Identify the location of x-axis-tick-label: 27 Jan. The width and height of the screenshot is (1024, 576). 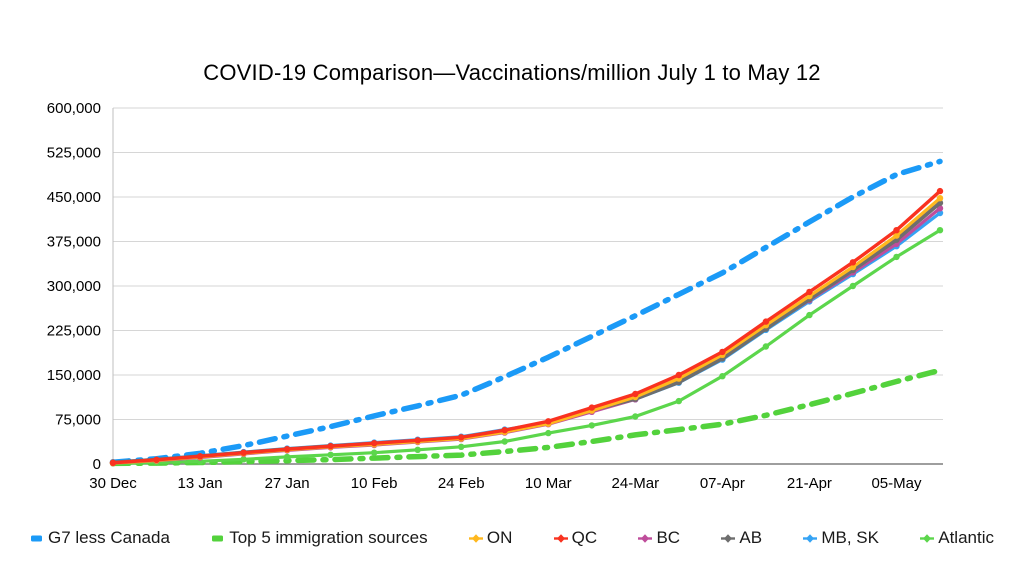
(287, 483).